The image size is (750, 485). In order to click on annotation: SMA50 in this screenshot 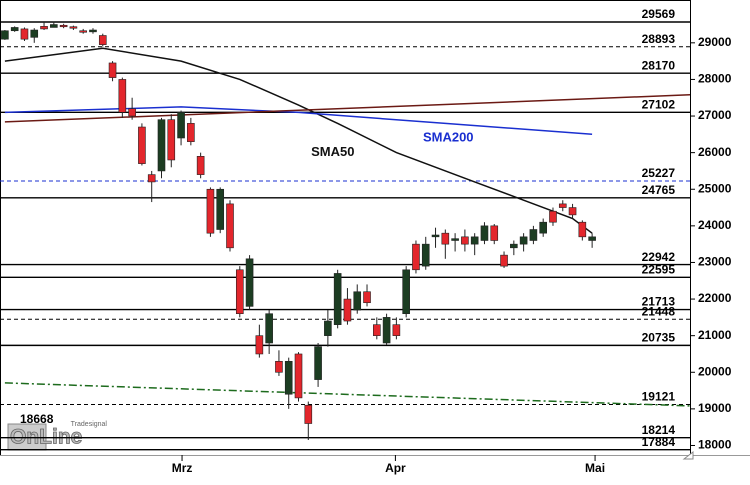, I will do `click(332, 151)`.